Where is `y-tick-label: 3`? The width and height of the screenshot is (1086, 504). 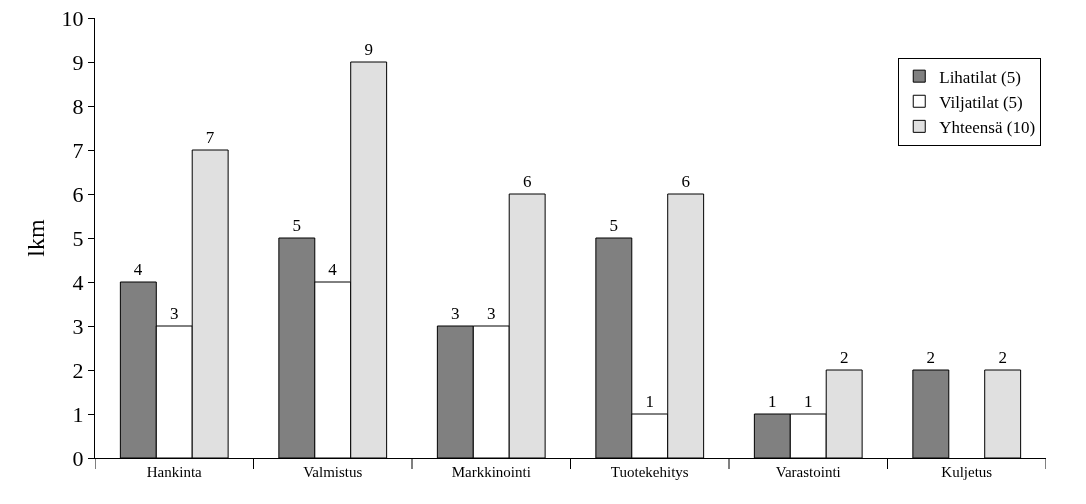 y-tick-label: 3 is located at coordinates (78, 326).